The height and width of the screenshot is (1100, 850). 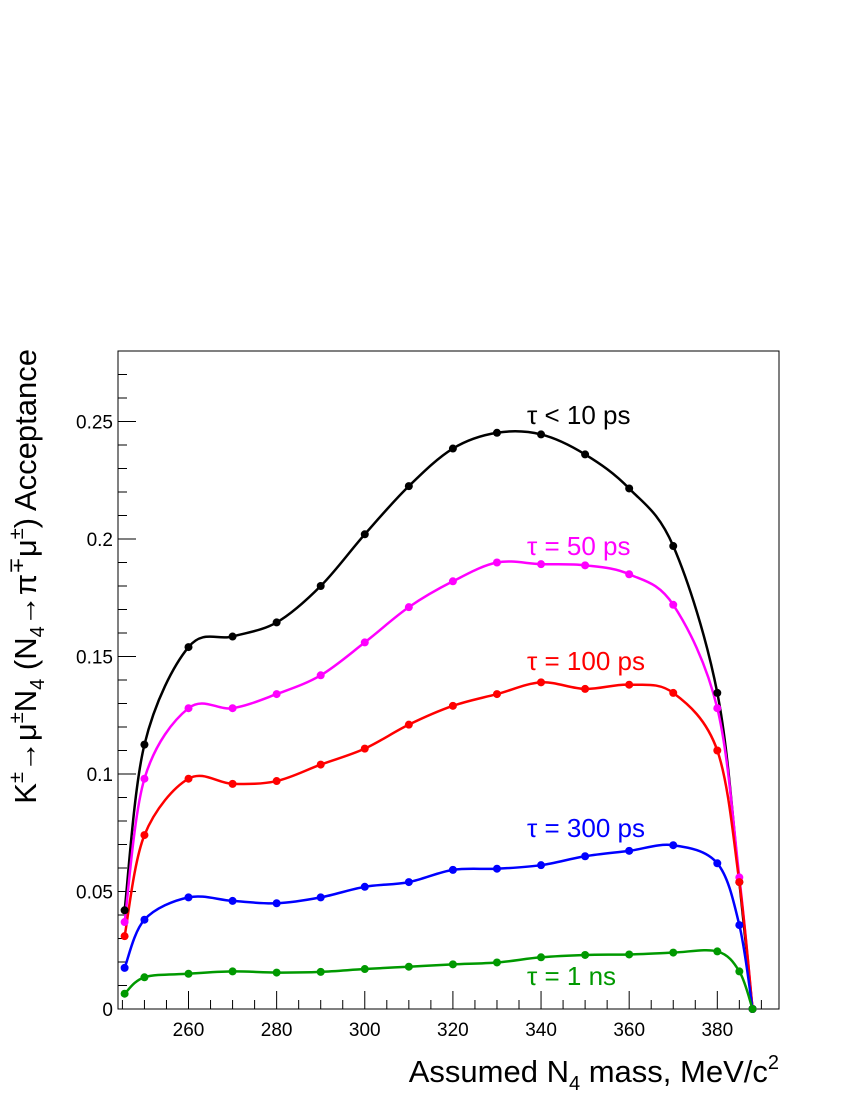 I want to click on y-axis-title: K±→μ±N4 (N4→π∓μ±) Acceptance, so click(x=27, y=576).